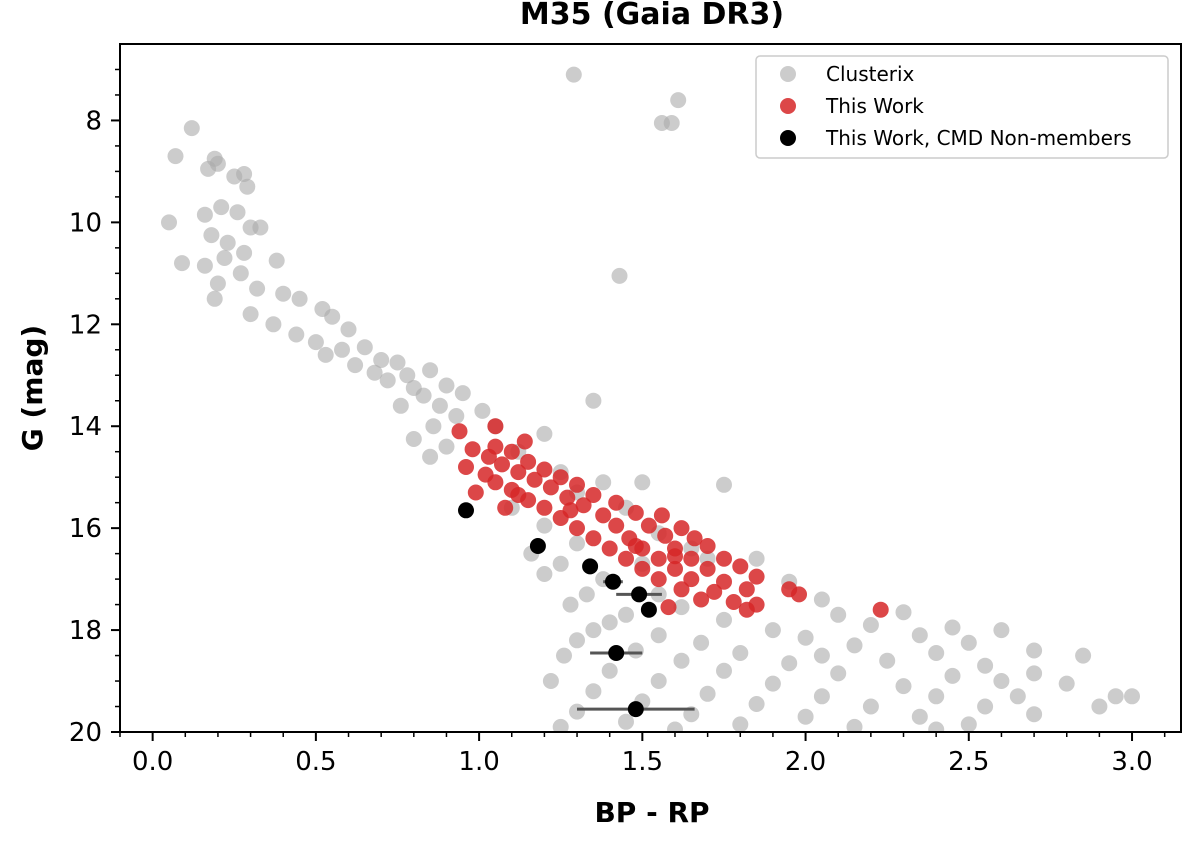 This screenshot has height=849, width=1196. I want to click on chart-title: M35 (Gaia DR3), so click(652, 16).